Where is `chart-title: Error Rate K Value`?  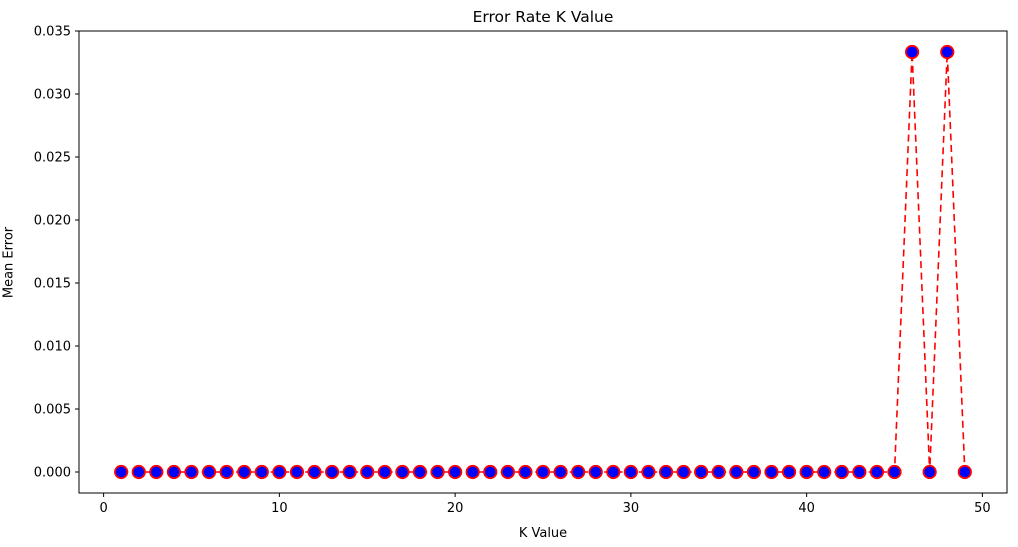 chart-title: Error Rate K Value is located at coordinates (543, 17).